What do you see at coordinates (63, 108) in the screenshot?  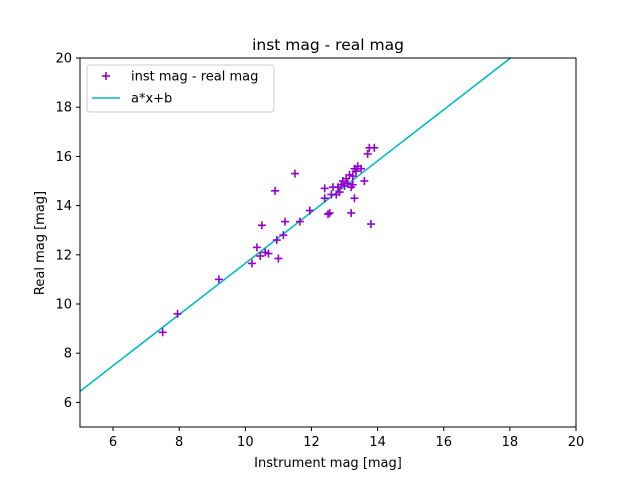 I see `y-tick-label: 18` at bounding box center [63, 108].